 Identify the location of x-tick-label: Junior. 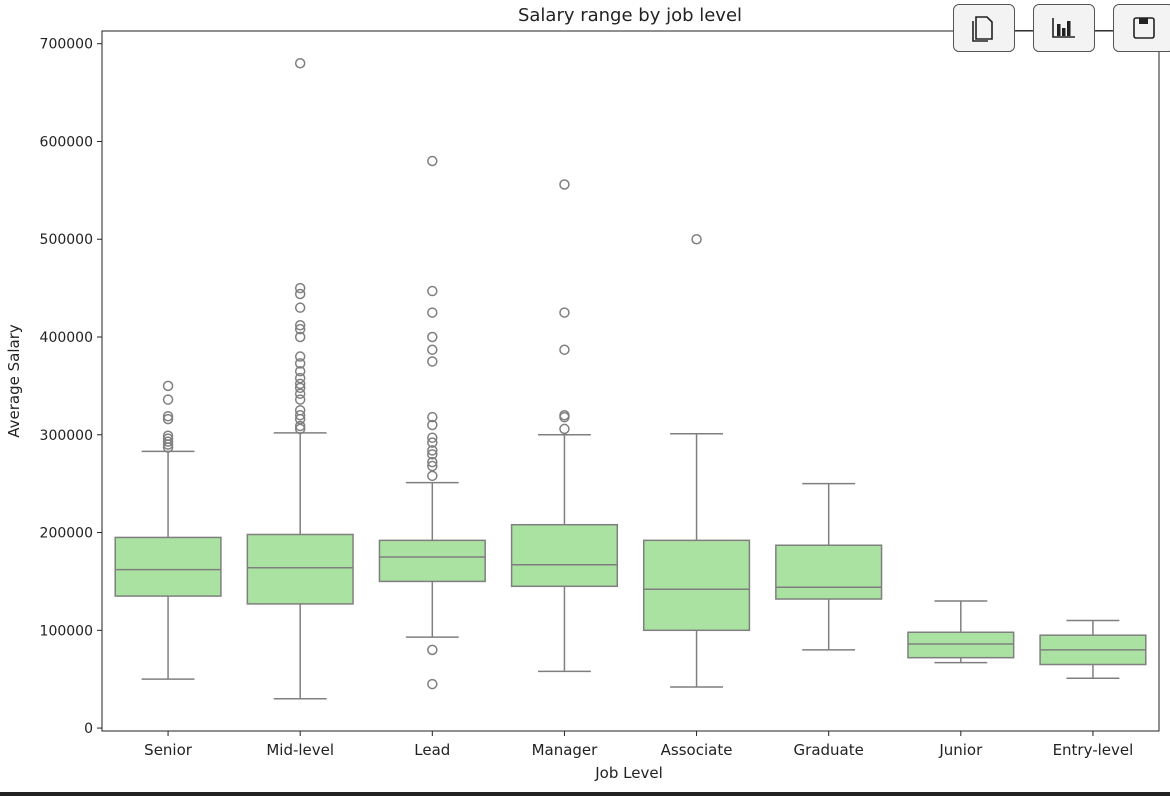
(960, 750).